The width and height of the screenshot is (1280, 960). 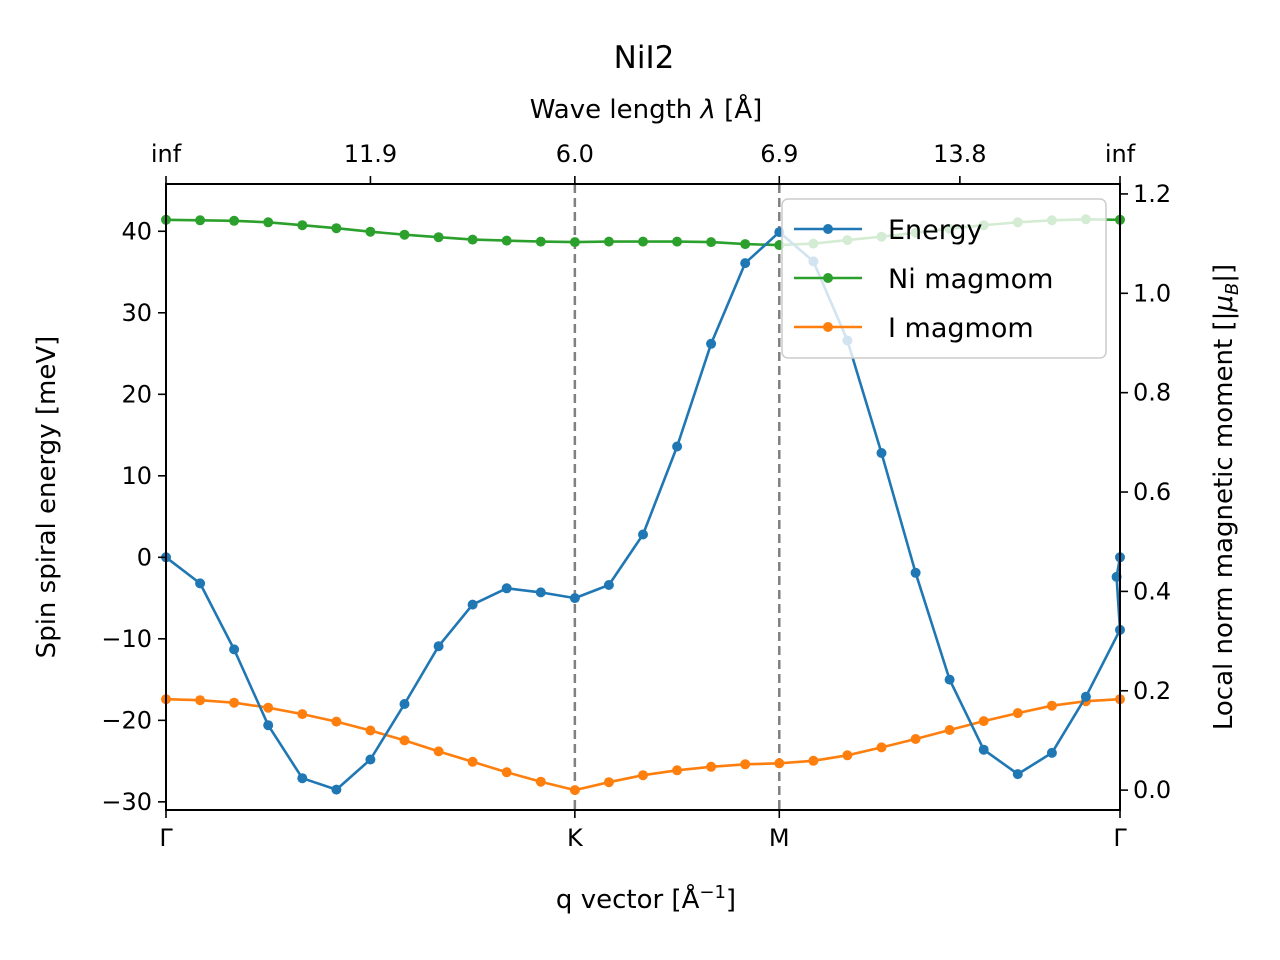 I want to click on y-tick-label: 40, so click(x=136, y=231).